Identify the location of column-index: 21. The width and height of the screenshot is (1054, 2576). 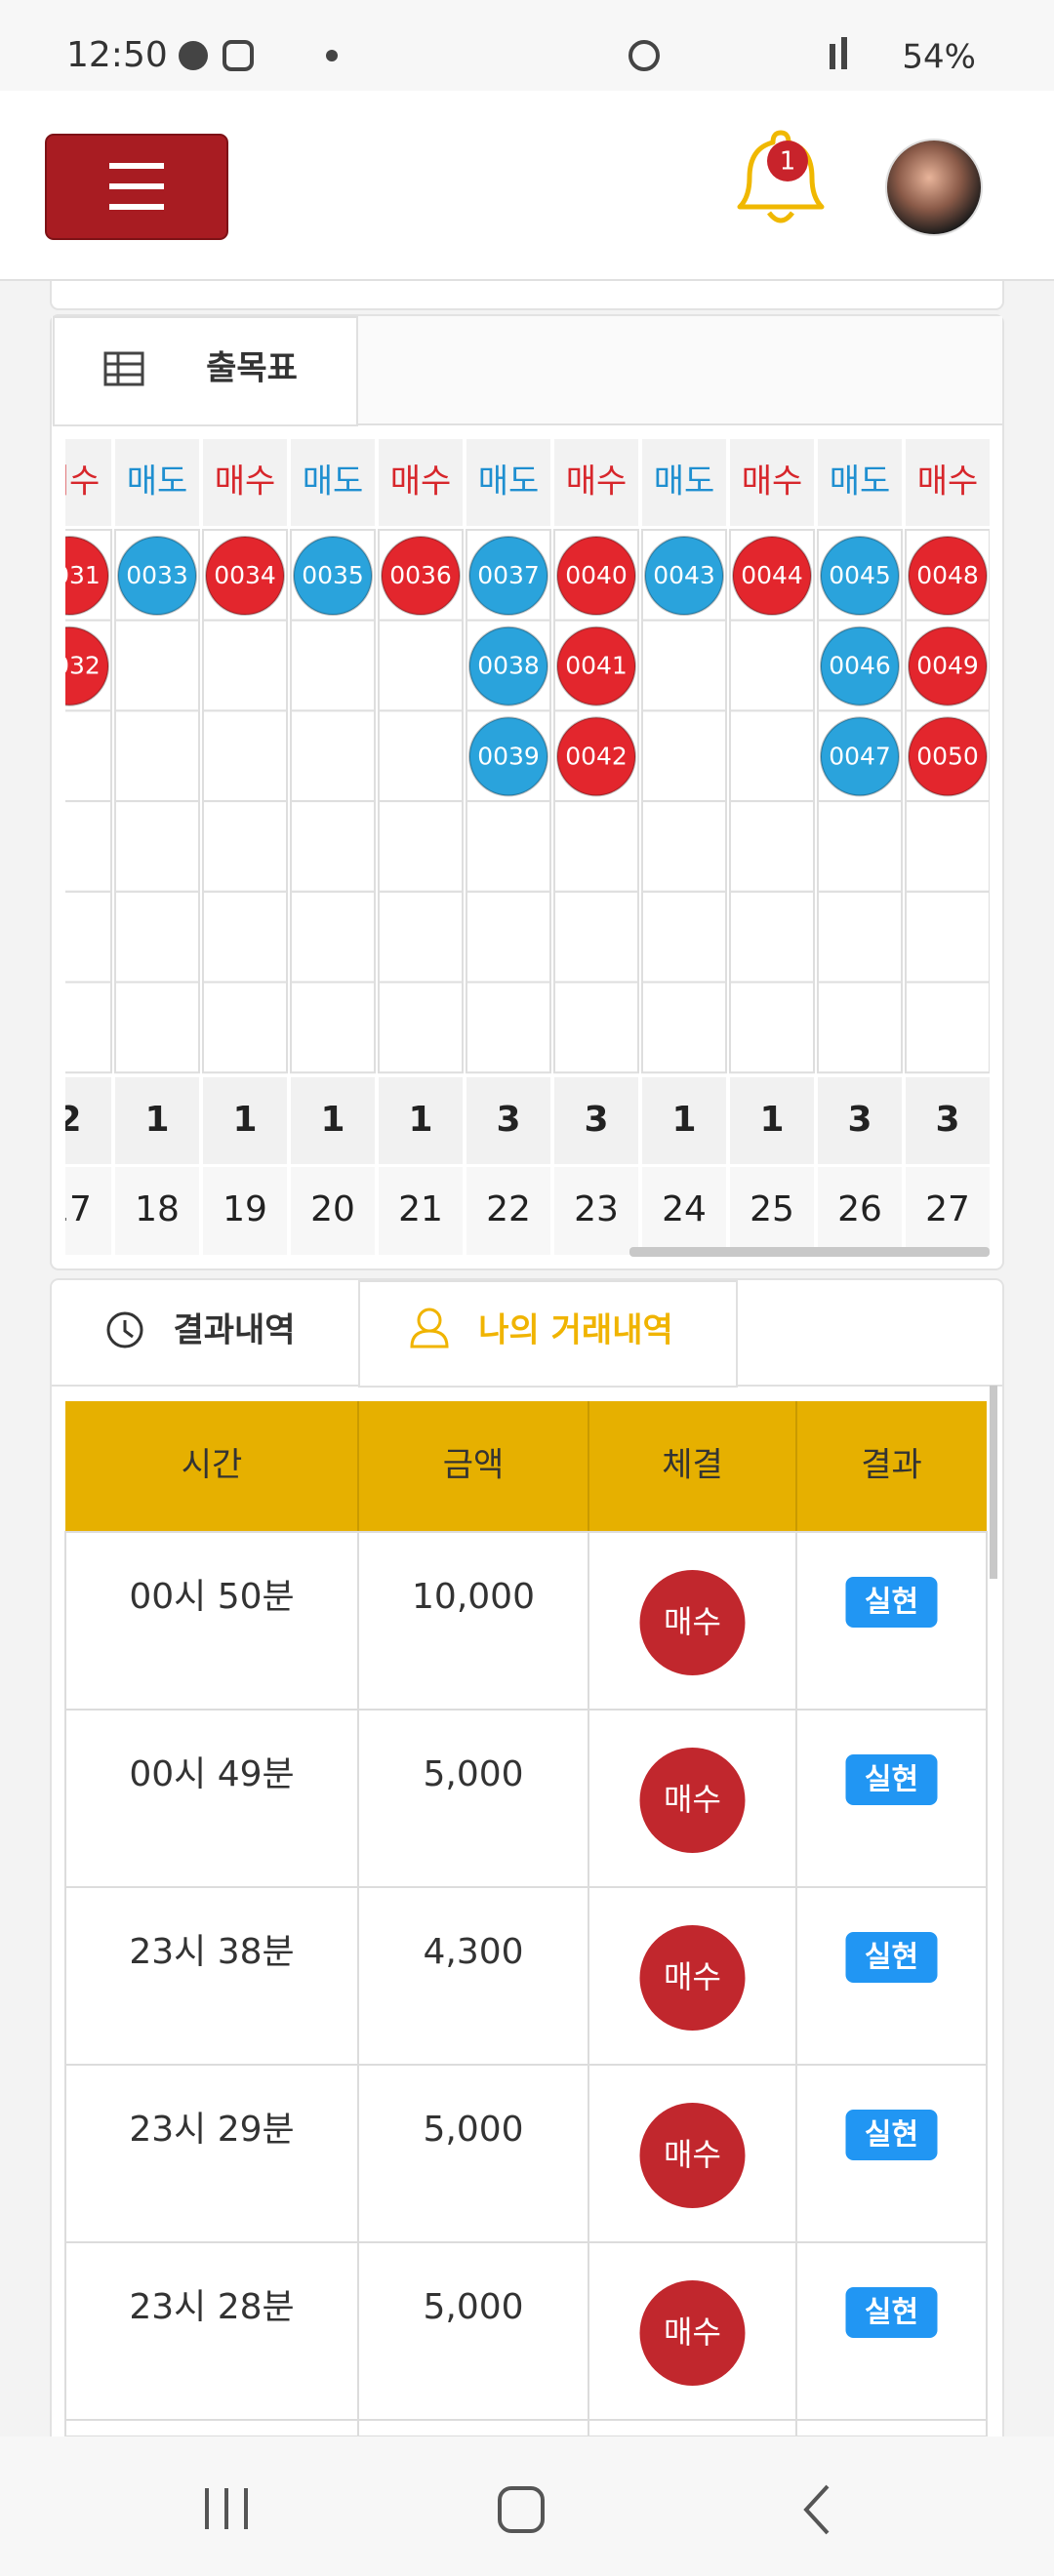
(420, 1209).